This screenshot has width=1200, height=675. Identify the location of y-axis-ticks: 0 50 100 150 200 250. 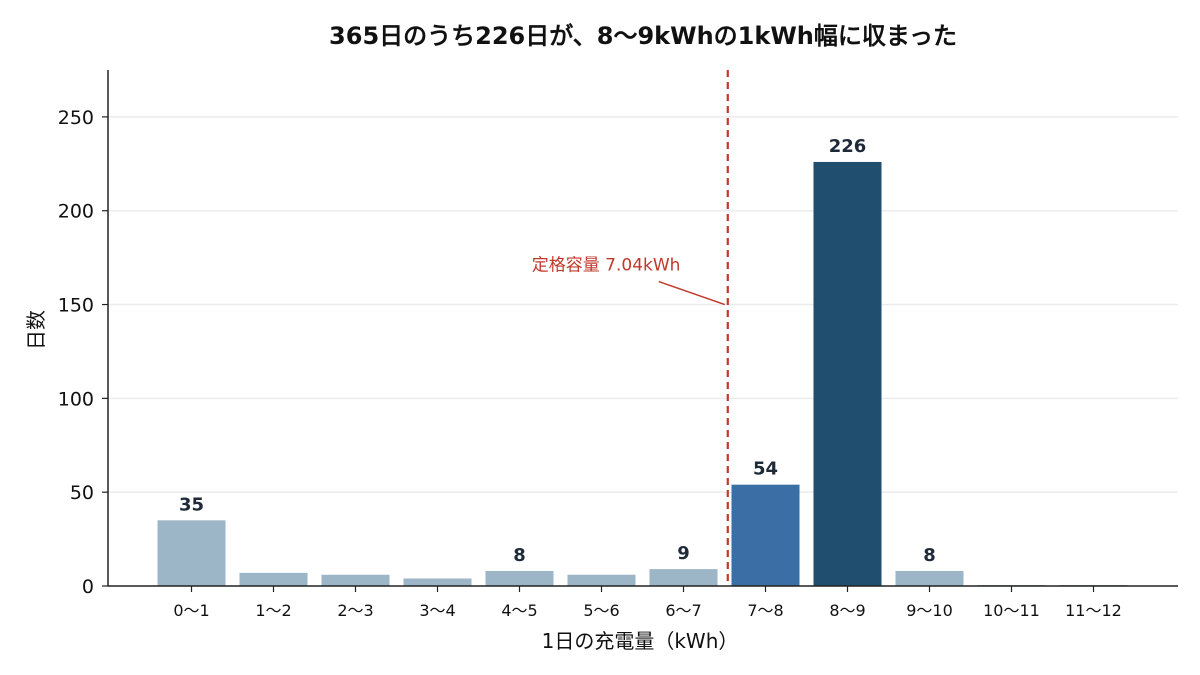
(83, 352).